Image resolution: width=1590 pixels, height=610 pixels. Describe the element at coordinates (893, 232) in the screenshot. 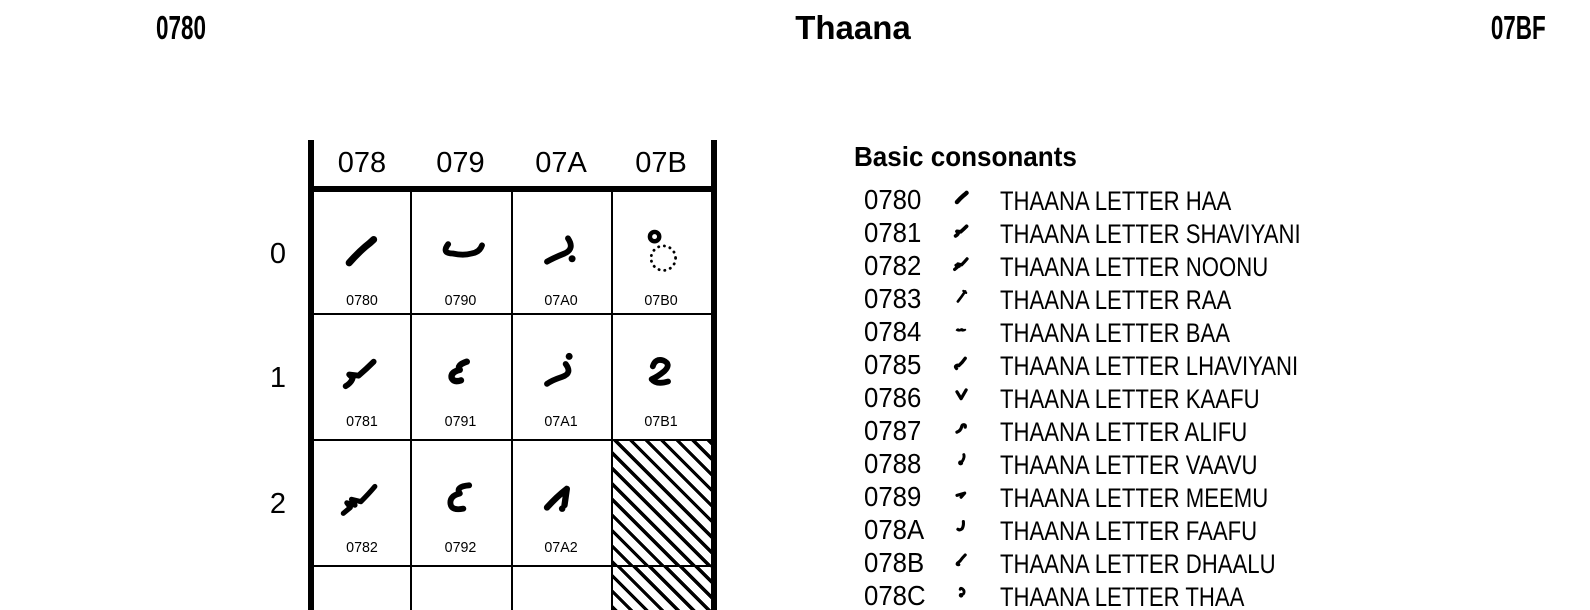

I see `list-code: 0781` at that location.